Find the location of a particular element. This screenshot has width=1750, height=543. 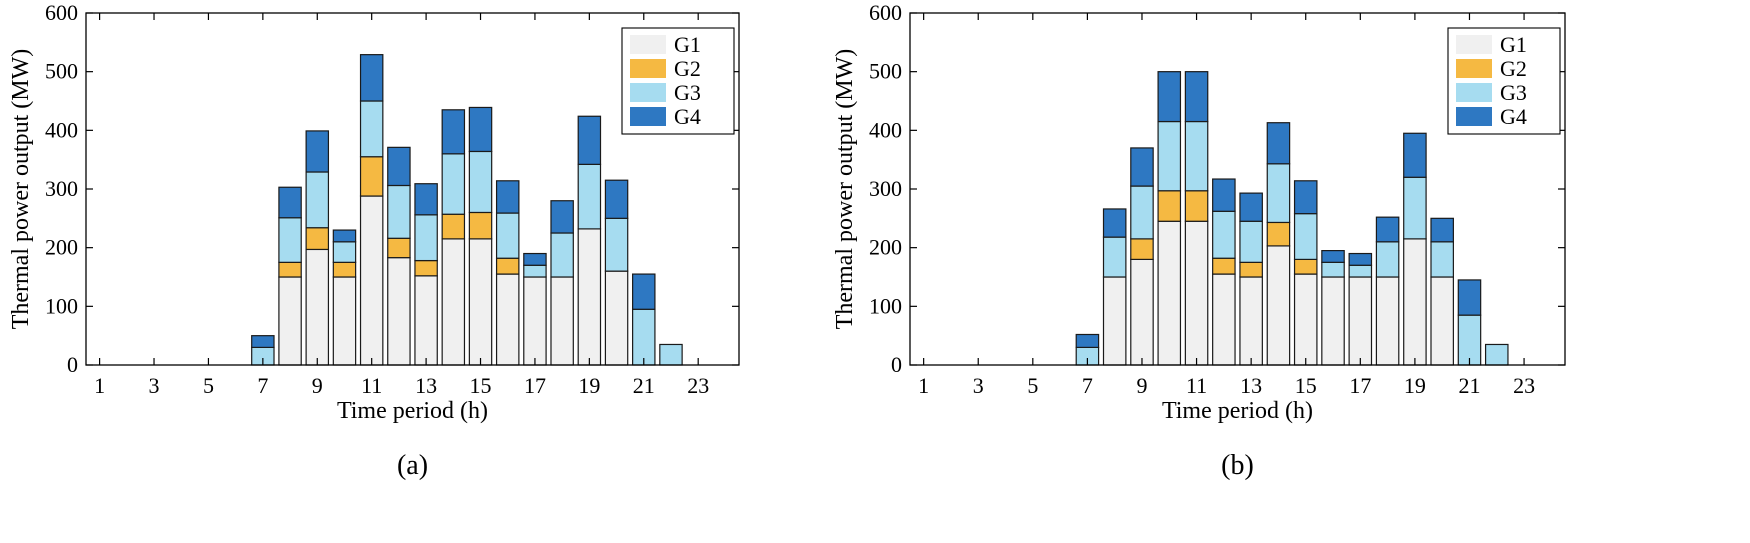

bar-g2-t8 is located at coordinates (290, 269).